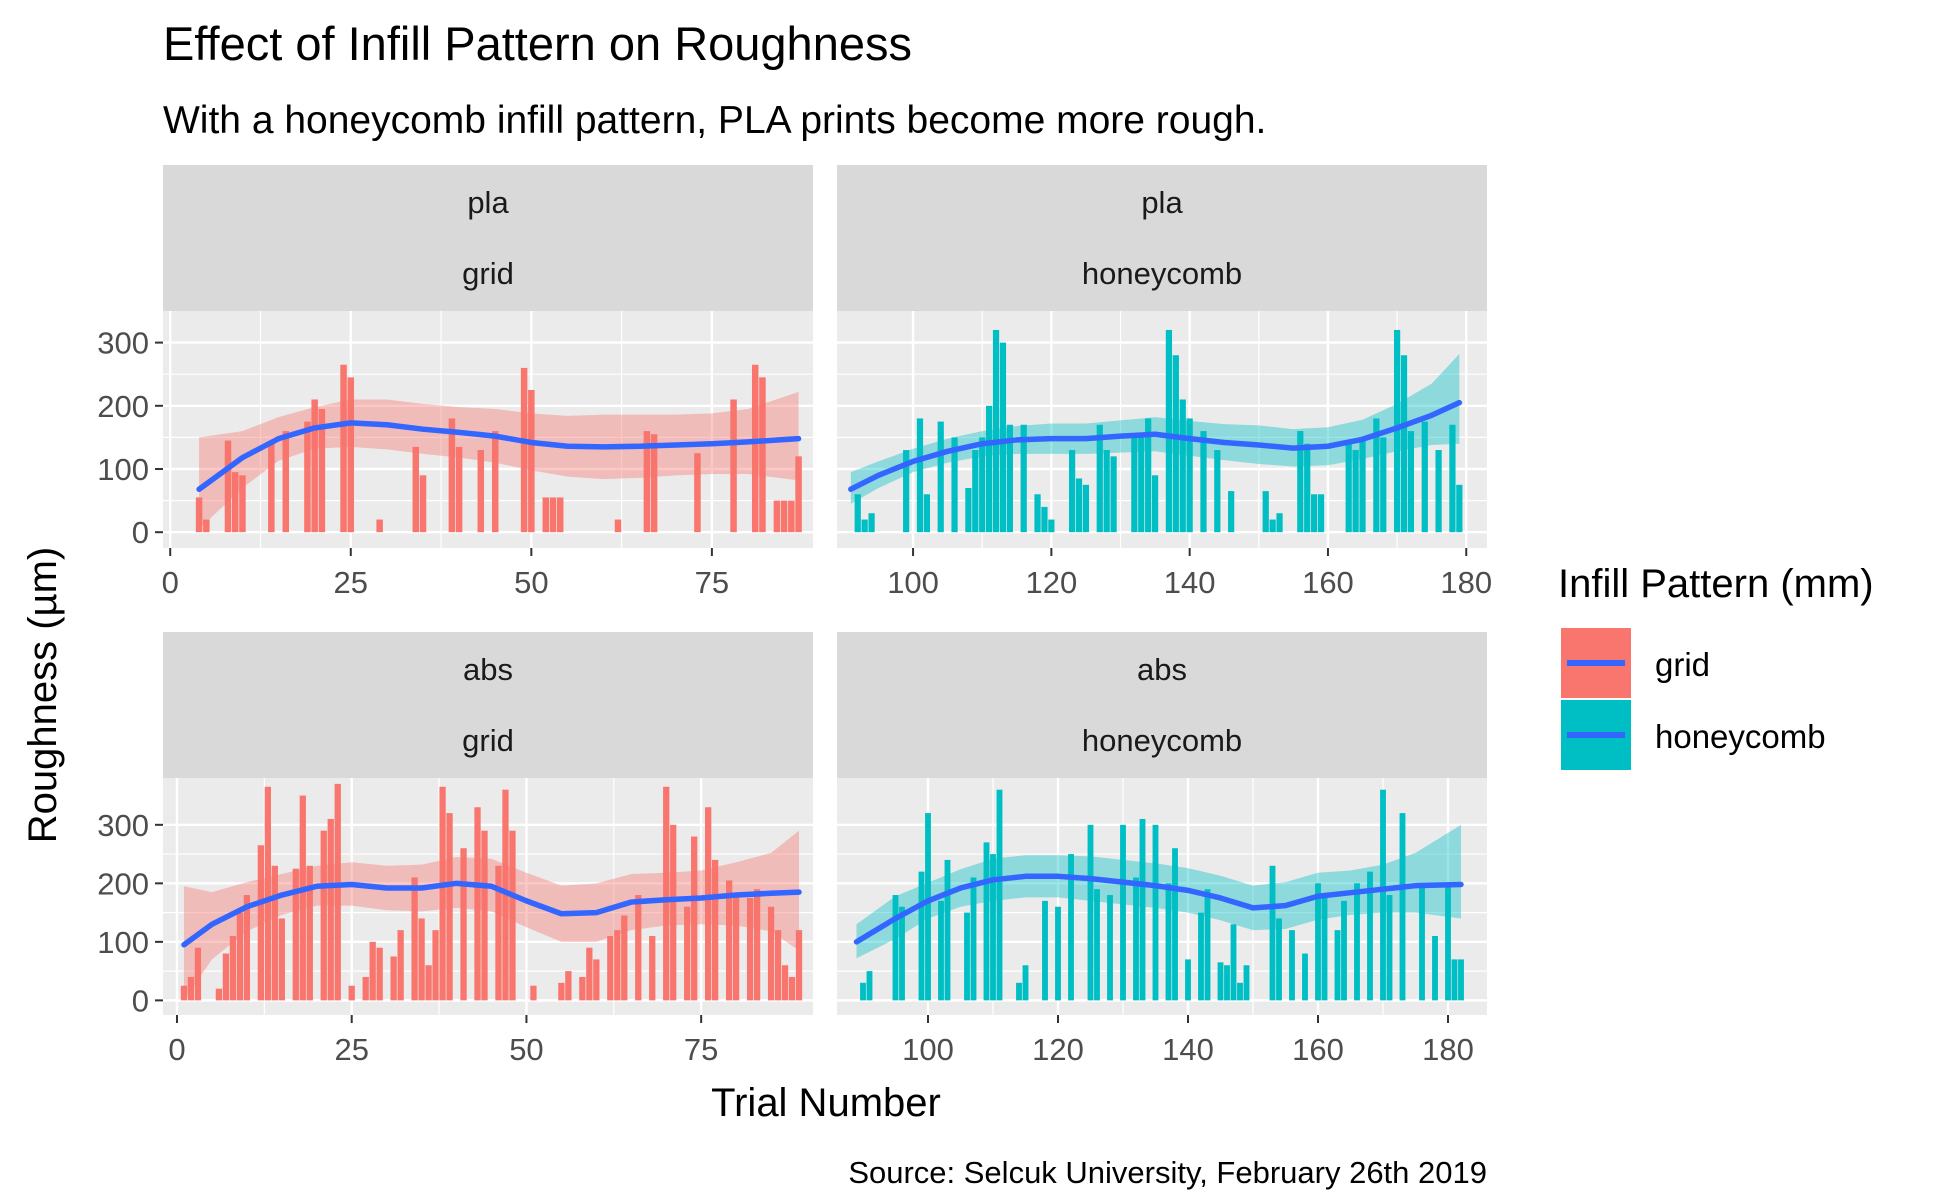 The width and height of the screenshot is (1949, 1200). What do you see at coordinates (1188, 1049) in the screenshot?
I see `x-tick-label: 140` at bounding box center [1188, 1049].